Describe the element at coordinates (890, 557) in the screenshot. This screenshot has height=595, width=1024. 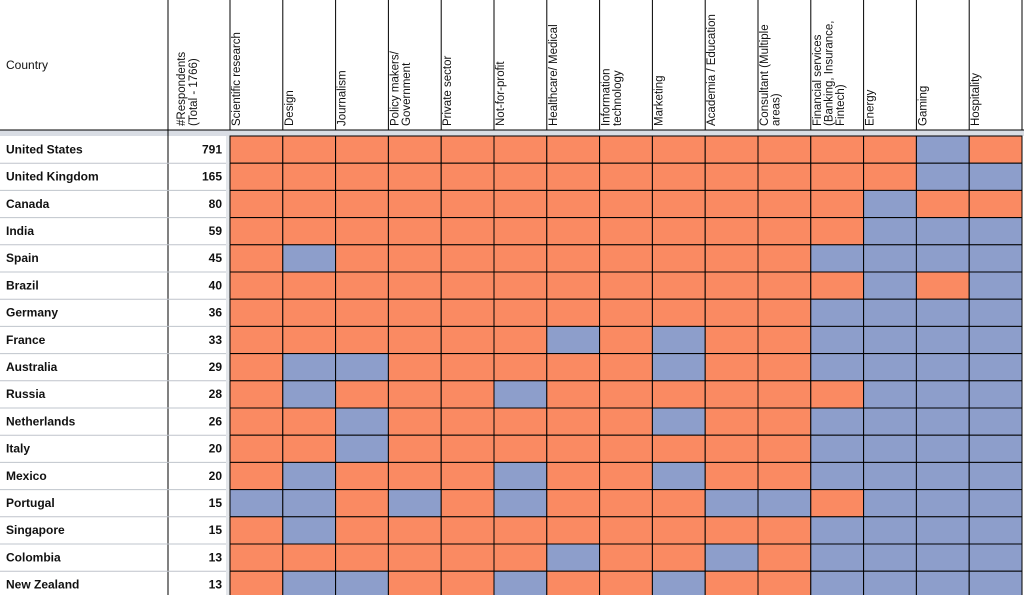
I see `cell-r16-c13` at that location.